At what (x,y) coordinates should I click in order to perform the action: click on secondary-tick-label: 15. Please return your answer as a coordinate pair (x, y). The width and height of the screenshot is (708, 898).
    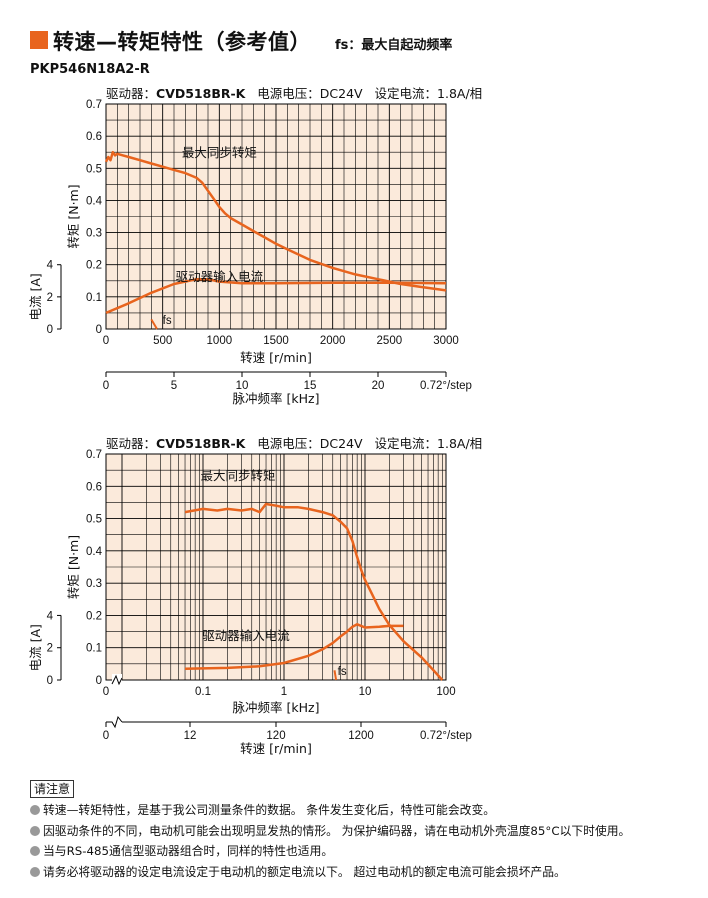
    Looking at the image, I should click on (310, 386).